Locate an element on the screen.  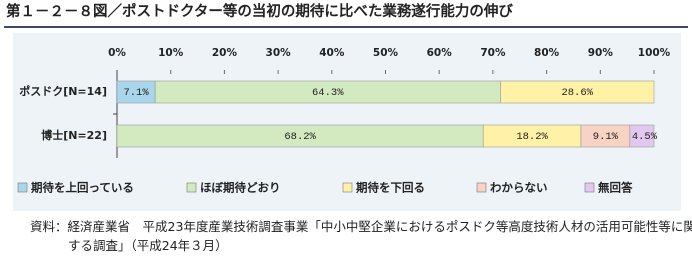
value-label: 18.2% is located at coordinates (532, 137).